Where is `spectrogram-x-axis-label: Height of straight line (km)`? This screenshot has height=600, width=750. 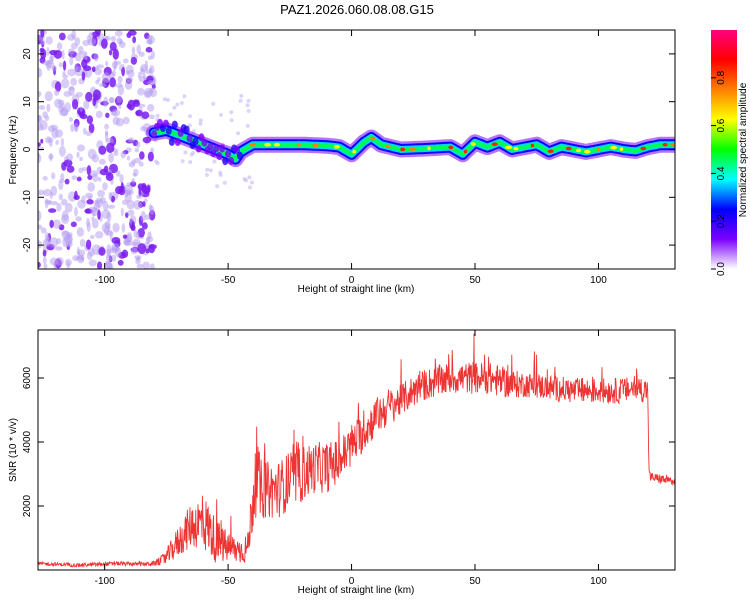
spectrogram-x-axis-label: Height of straight line (km) is located at coordinates (356, 289).